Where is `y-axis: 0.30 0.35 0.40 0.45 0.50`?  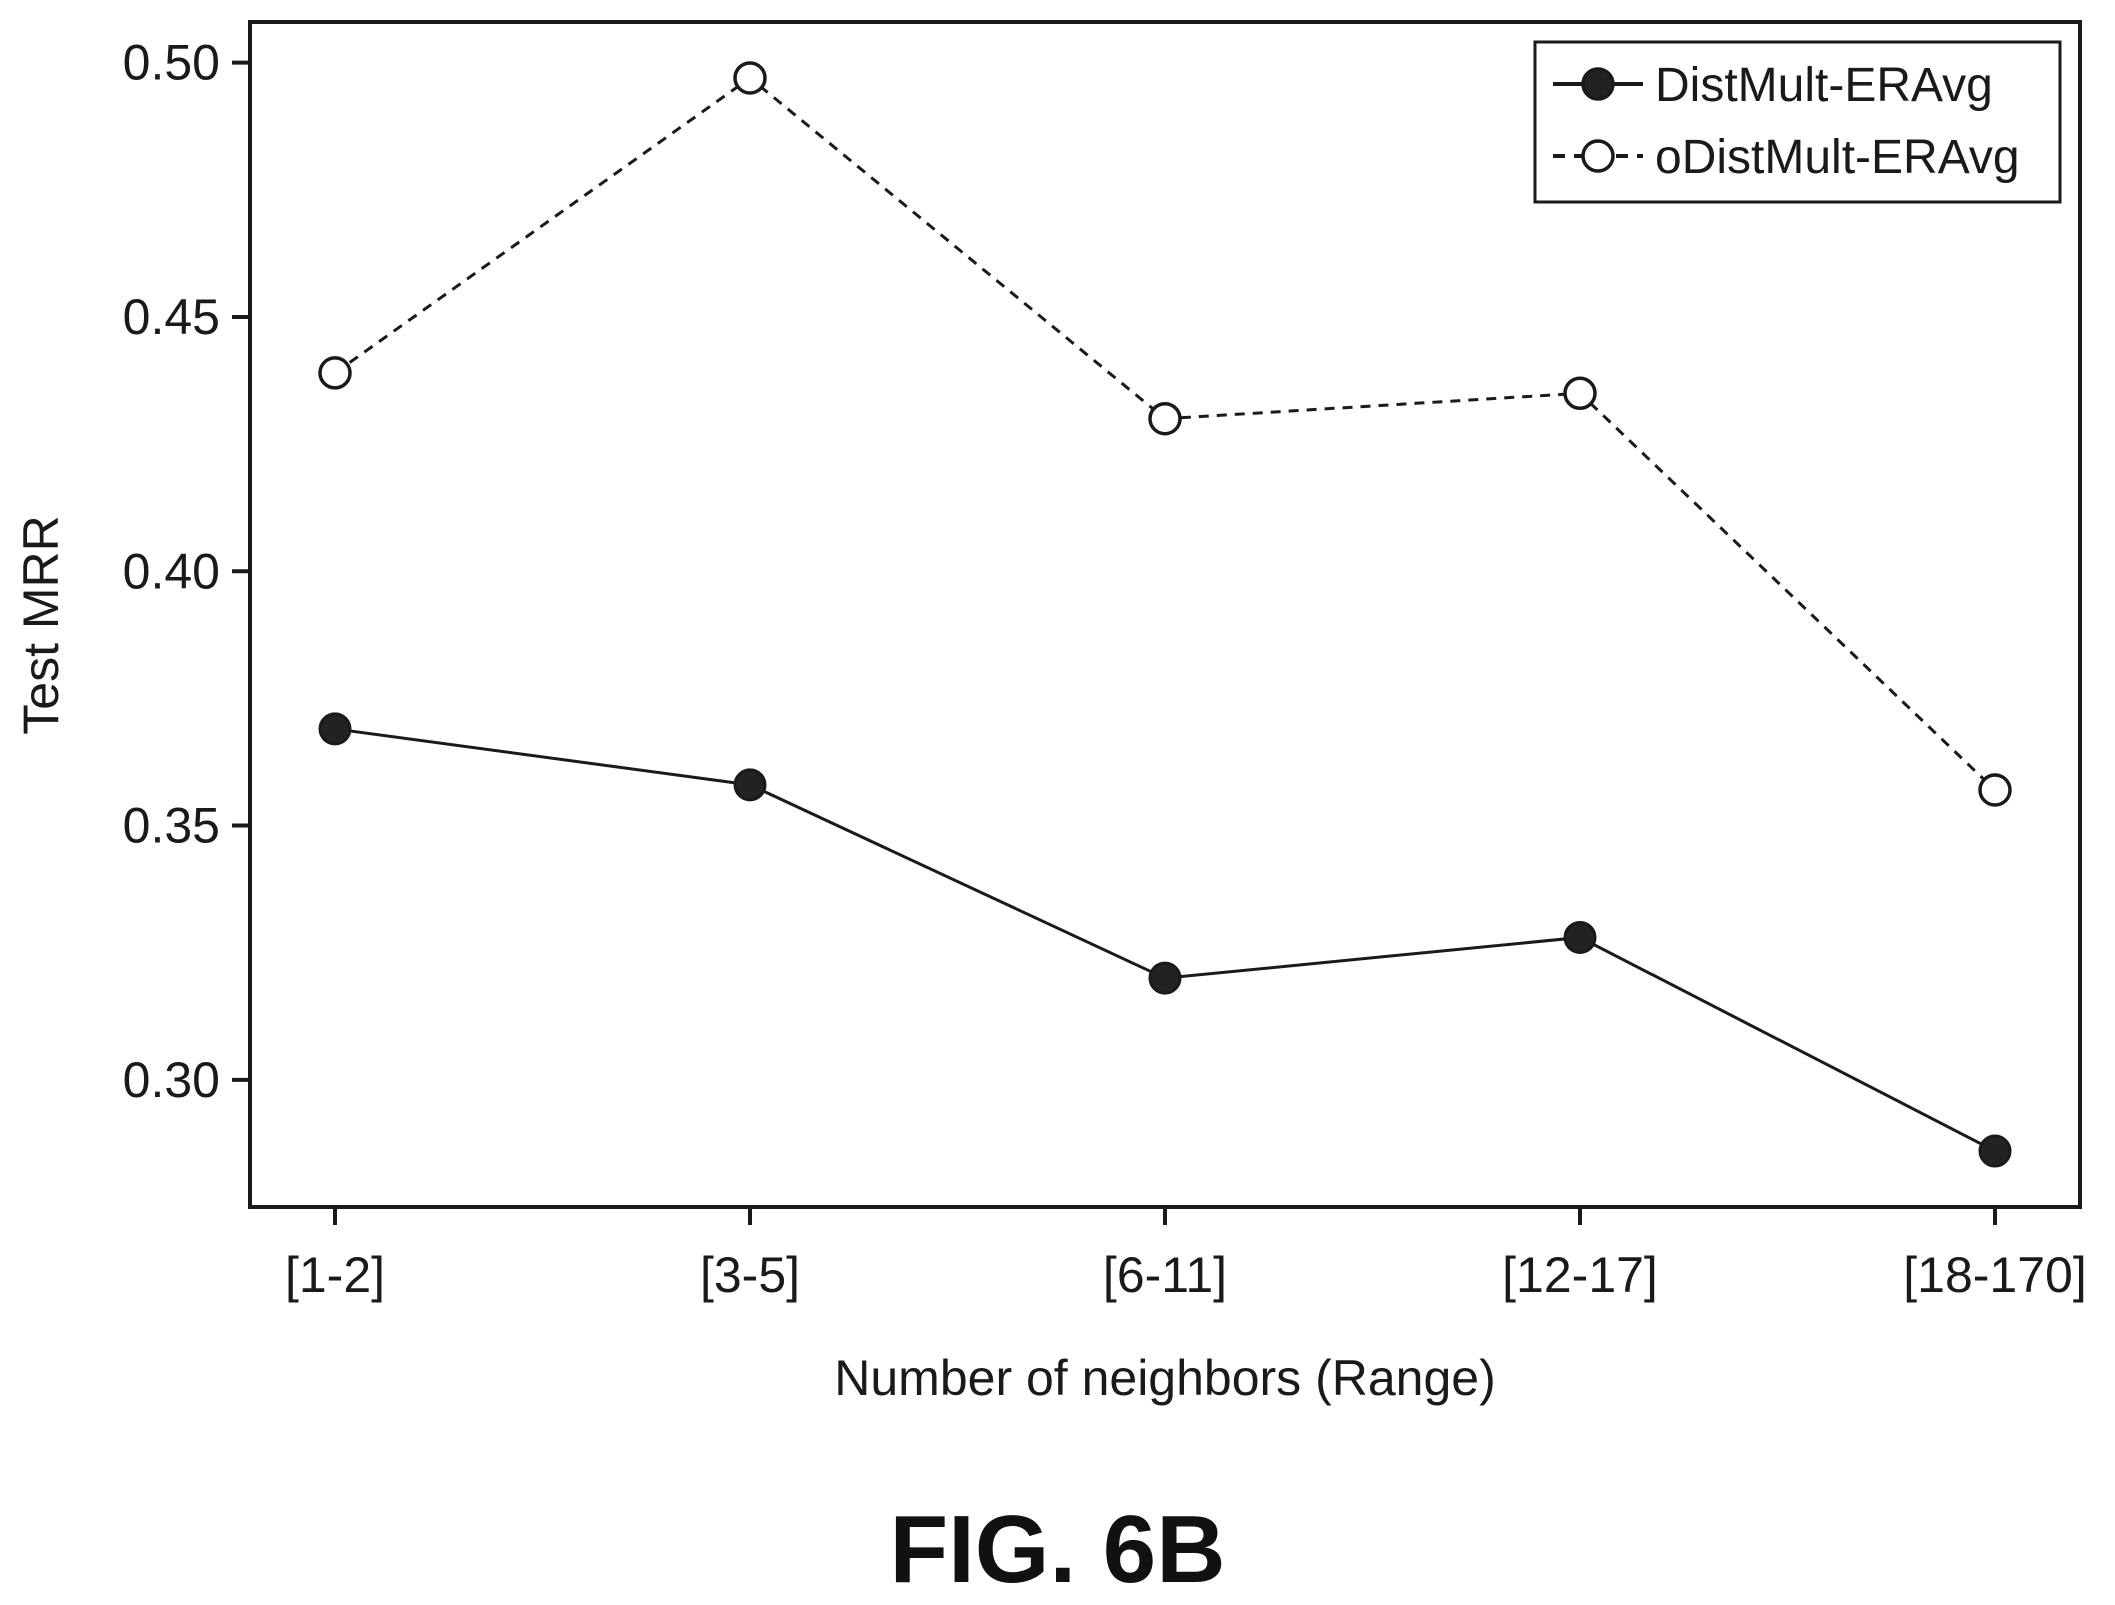
y-axis: 0.30 0.35 0.40 0.45 0.50 is located at coordinates (186, 571).